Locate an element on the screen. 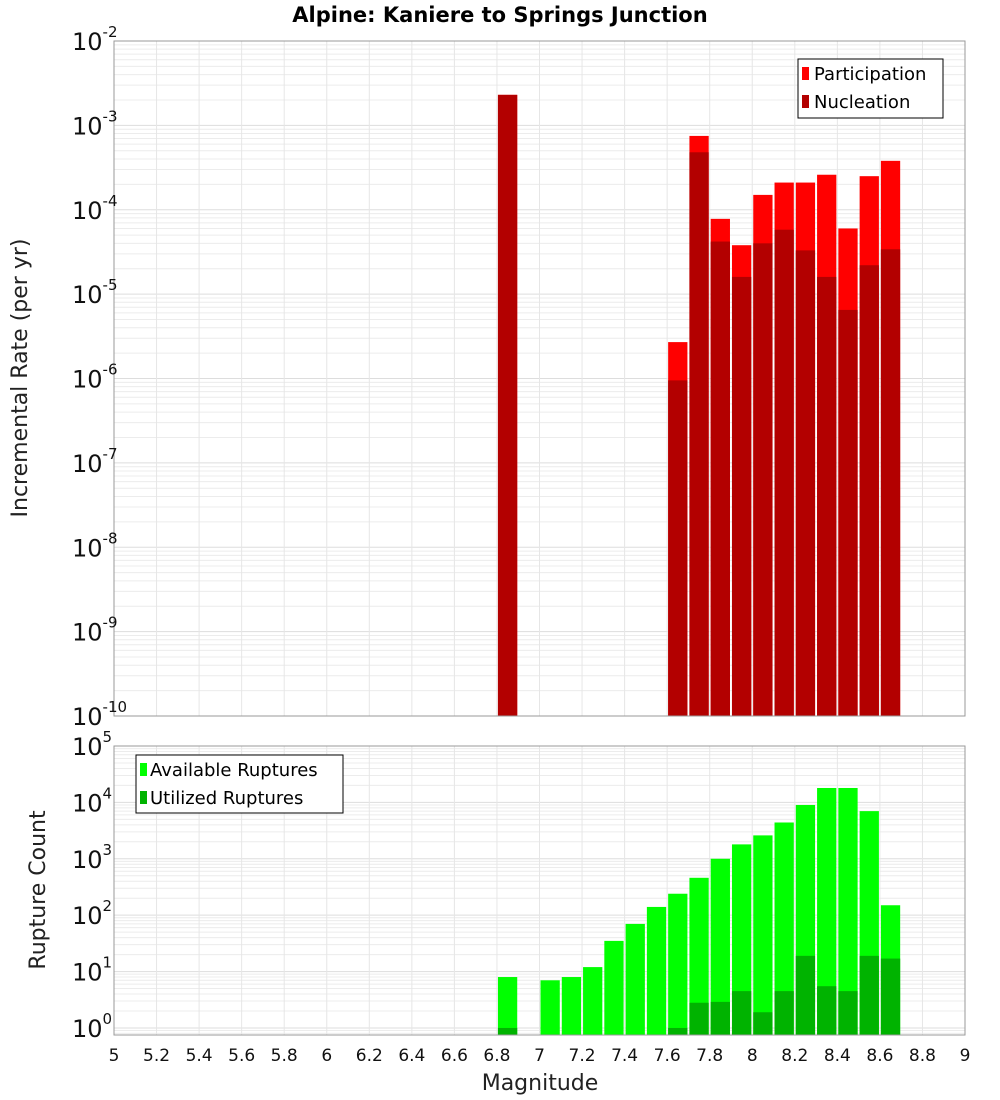  rate-legend: Participation Nucleation is located at coordinates (870, 88).